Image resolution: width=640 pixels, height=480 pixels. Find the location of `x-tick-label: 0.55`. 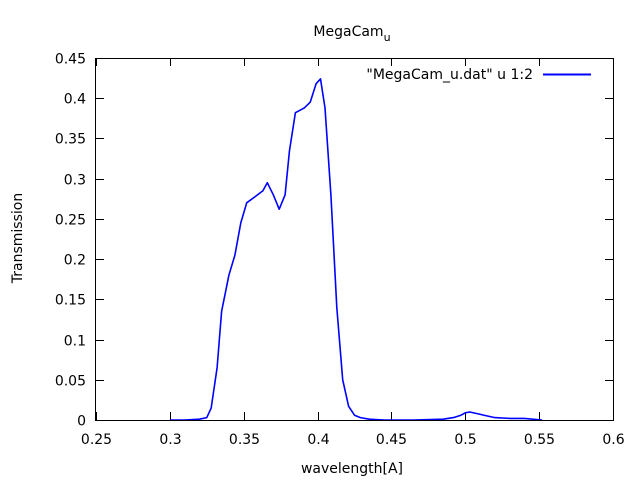

x-tick-label: 0.55 is located at coordinates (539, 440).